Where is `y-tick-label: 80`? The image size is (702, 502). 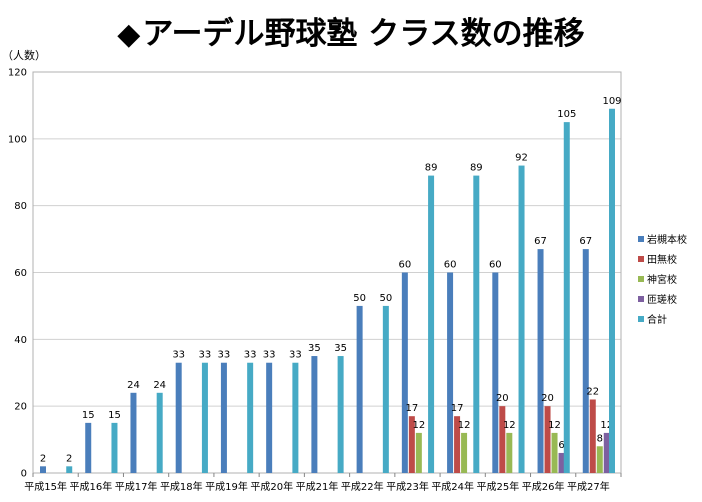
y-tick-label: 80 is located at coordinates (20, 206).